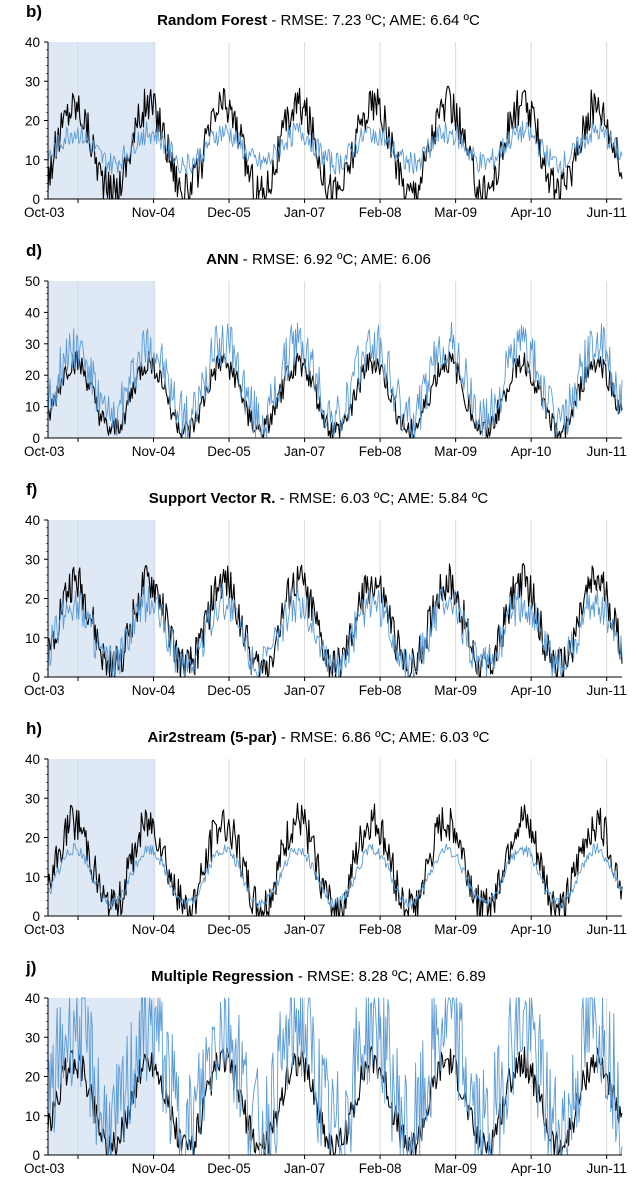 This screenshot has width=637, height=1195. Describe the element at coordinates (212, 498) in the screenshot. I see `chart-title-model: Support Vector R.` at that location.